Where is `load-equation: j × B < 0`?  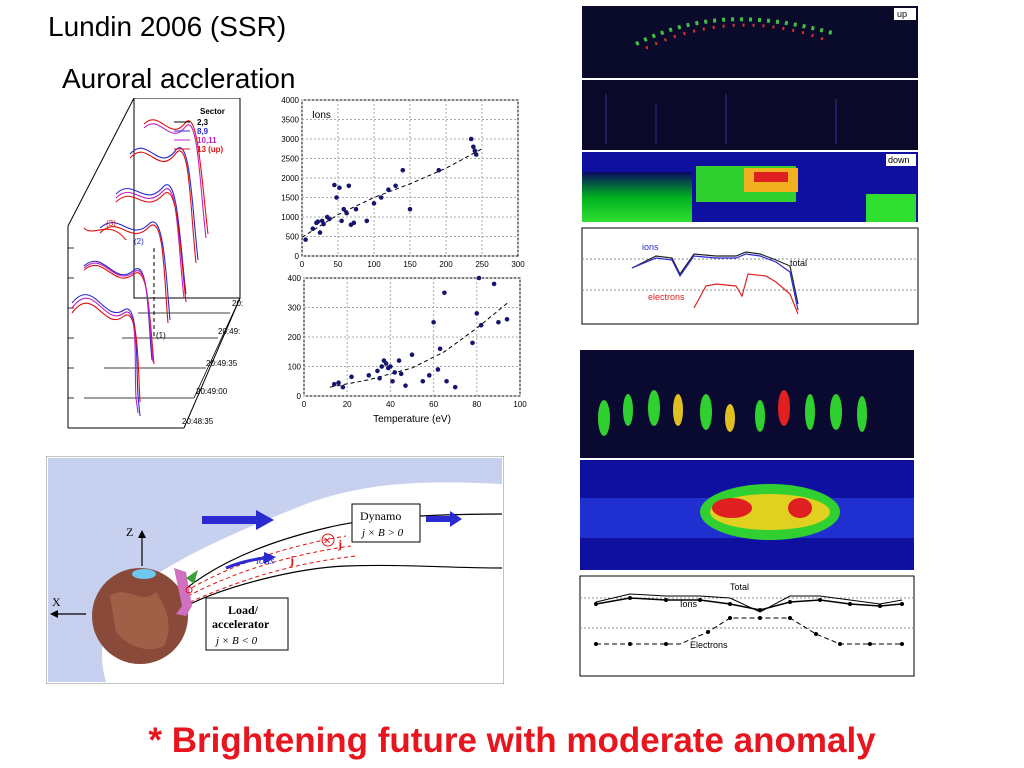
load-equation: j × B < 0 is located at coordinates (236, 641).